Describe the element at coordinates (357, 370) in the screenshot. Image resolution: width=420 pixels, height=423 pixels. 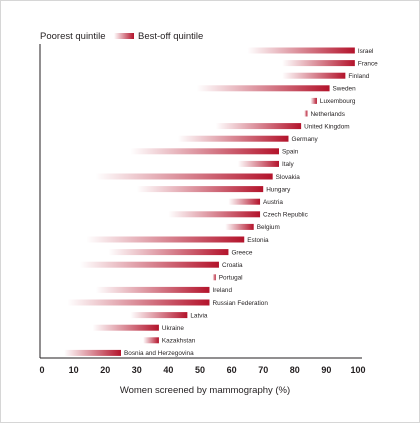
I see `x-tick-label: 100` at that location.